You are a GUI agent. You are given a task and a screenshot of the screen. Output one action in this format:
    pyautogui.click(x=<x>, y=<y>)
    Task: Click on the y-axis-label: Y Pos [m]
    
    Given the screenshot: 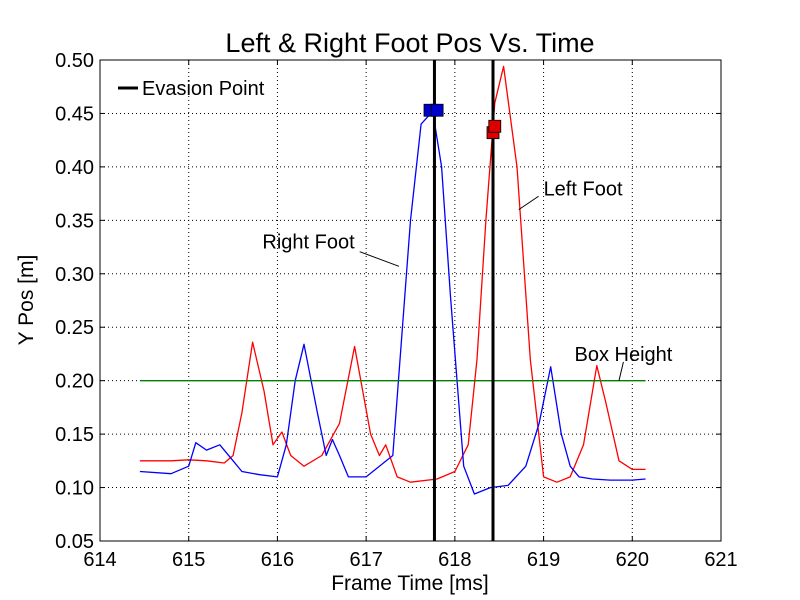 What is the action you would take?
    pyautogui.click(x=26, y=300)
    